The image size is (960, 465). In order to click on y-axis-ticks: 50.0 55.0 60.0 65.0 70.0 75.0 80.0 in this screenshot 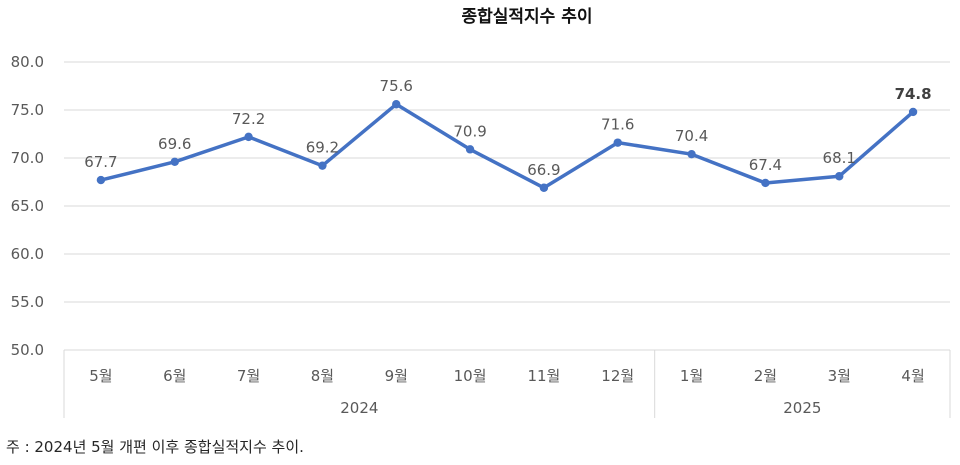, I will do `click(27, 206)`.